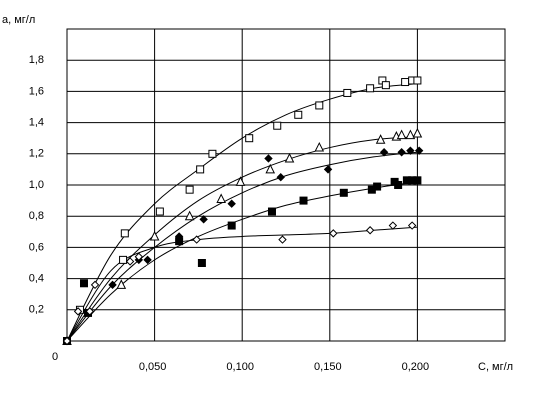 The height and width of the screenshot is (404, 556). What do you see at coordinates (36, 60) in the screenshot?
I see `y-tick-label: 1,8` at bounding box center [36, 60].